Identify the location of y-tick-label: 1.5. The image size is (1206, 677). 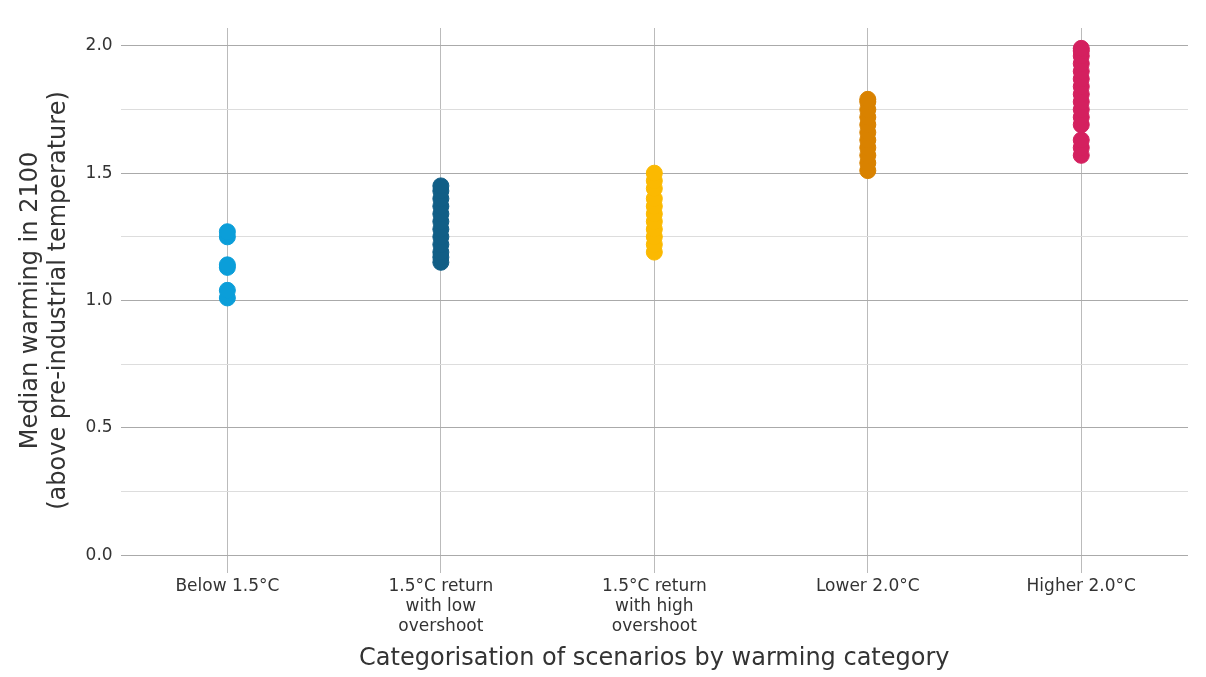
(99, 171).